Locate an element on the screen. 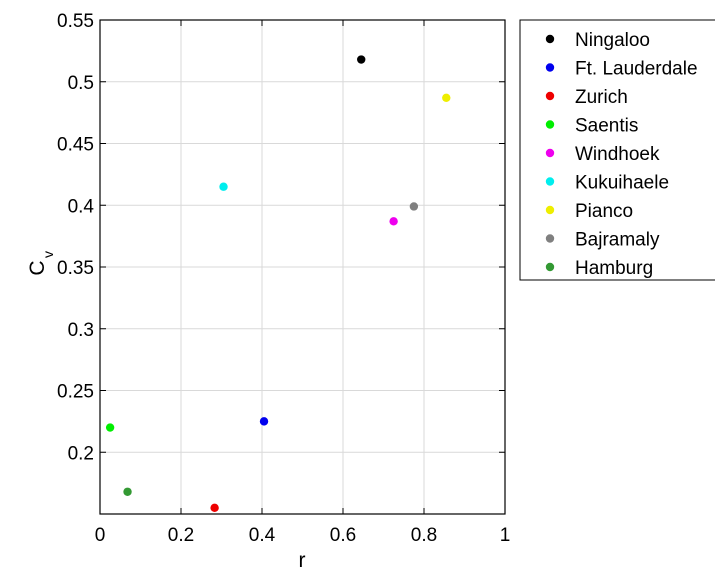 The width and height of the screenshot is (715, 569). point-ft-lauderdale is located at coordinates (264, 421).